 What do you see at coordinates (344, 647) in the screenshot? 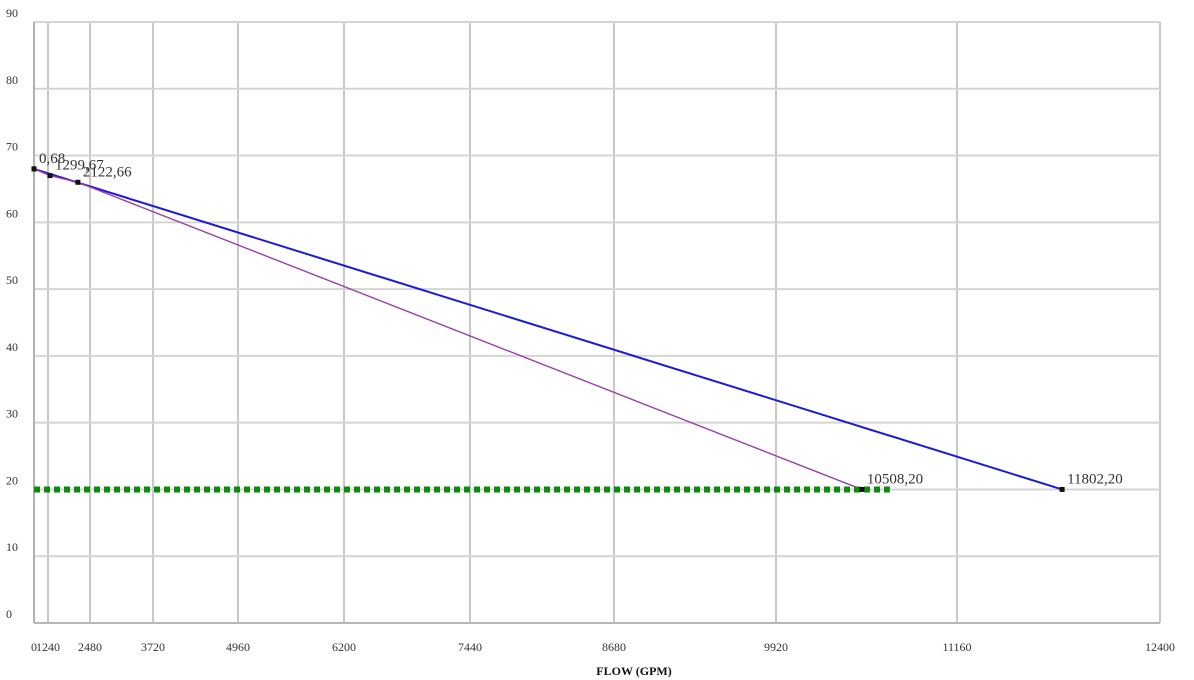
I see `x-tick-label: 6200` at bounding box center [344, 647].